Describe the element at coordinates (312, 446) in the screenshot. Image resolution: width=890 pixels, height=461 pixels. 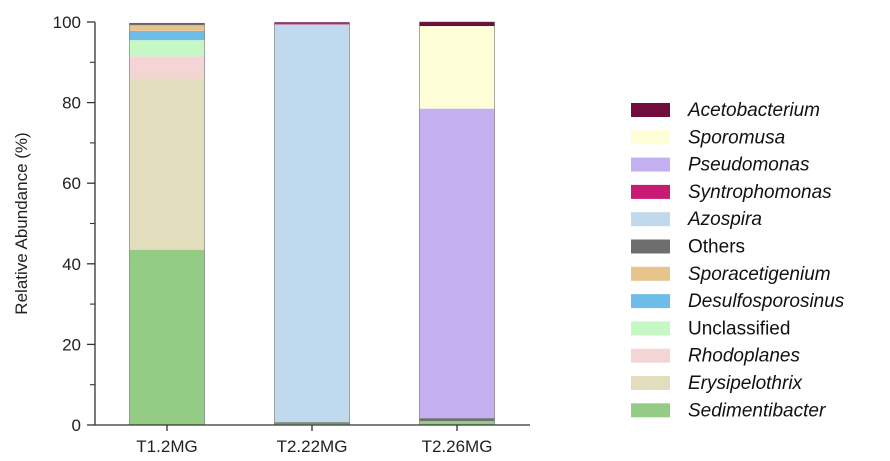
I see `x-tick-label-t2-22mg: T2.22MG` at that location.